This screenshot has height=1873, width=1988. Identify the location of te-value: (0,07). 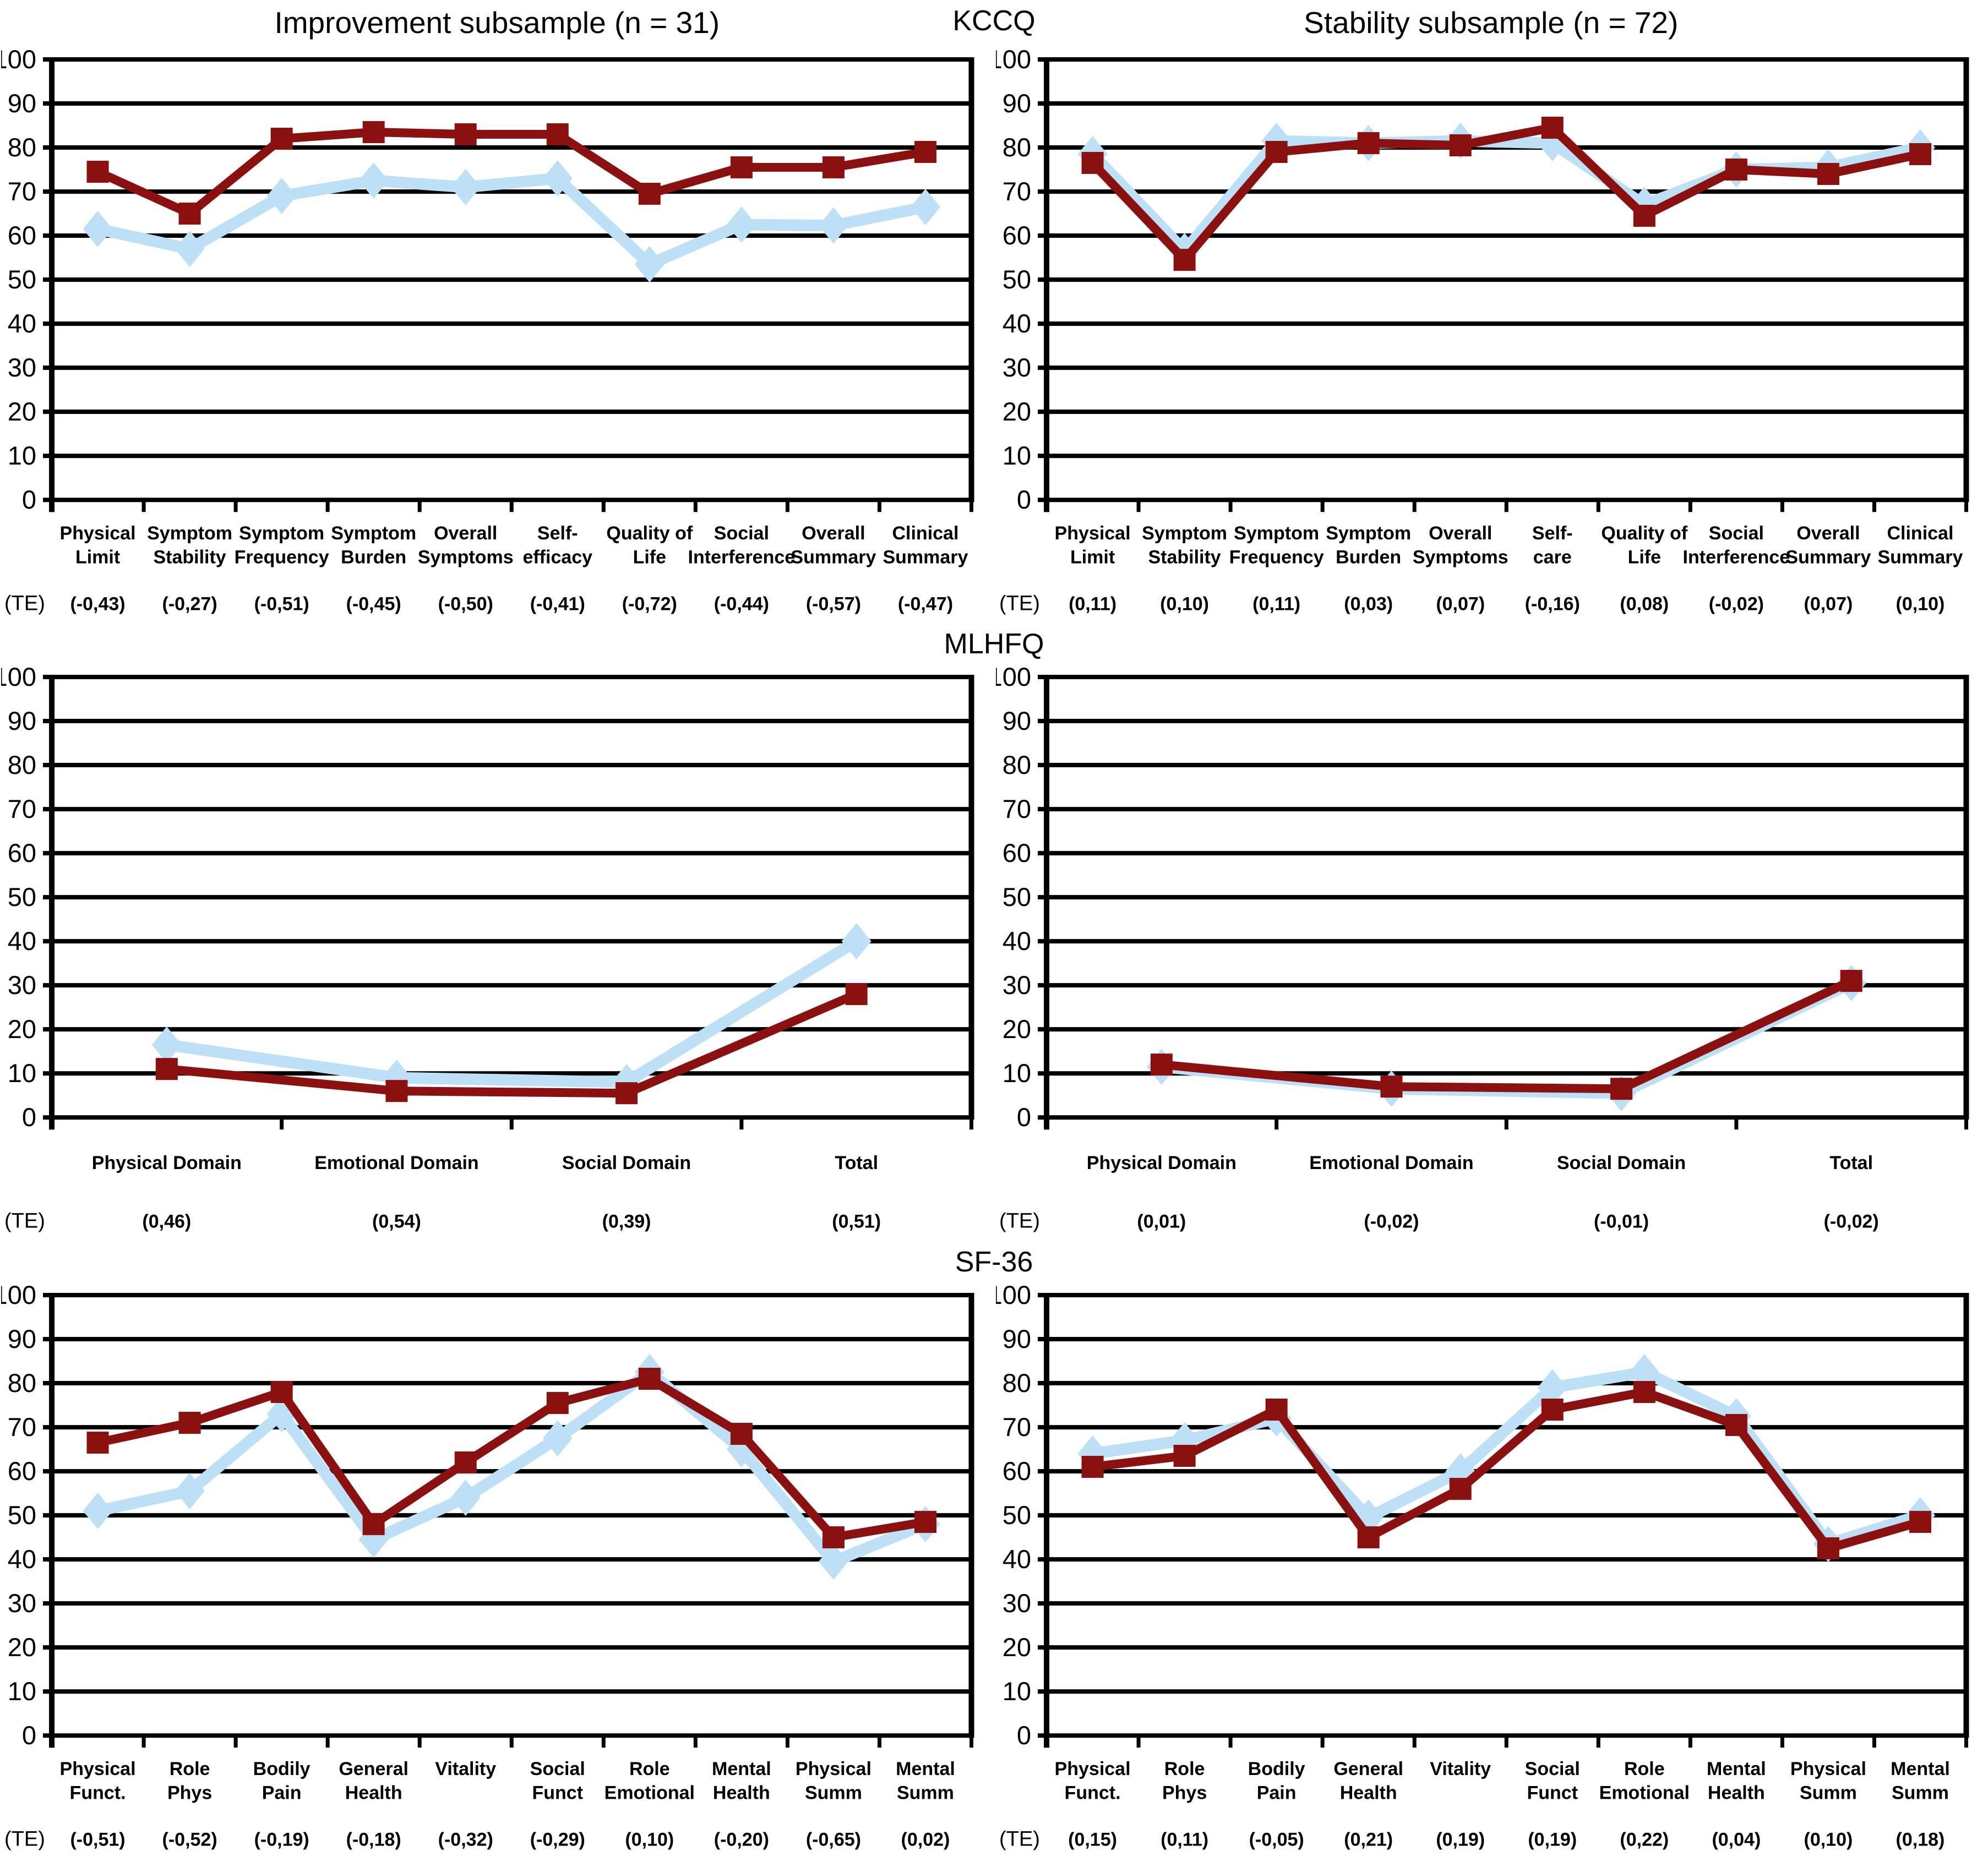
(1461, 603).